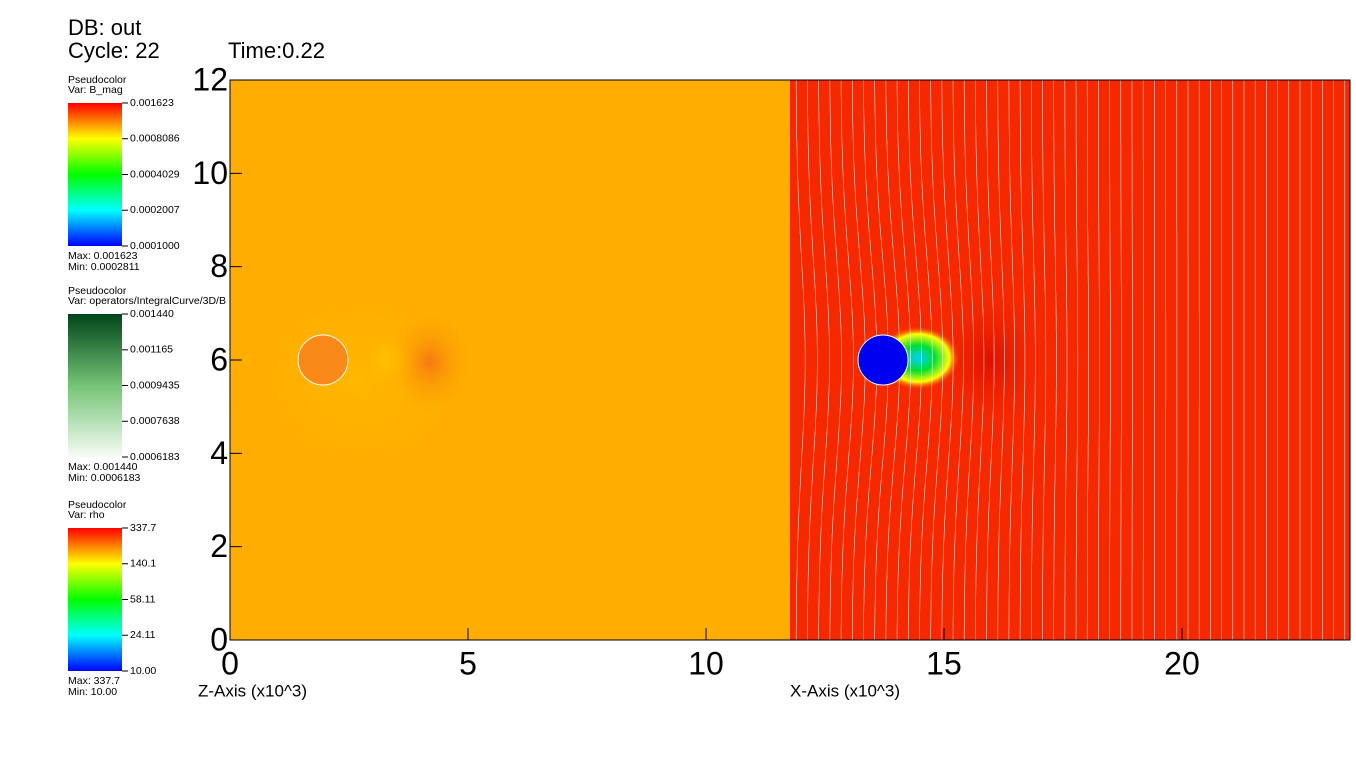 The height and width of the screenshot is (757, 1356). I want to click on colorbar-tick-label: 0.001440, so click(152, 314).